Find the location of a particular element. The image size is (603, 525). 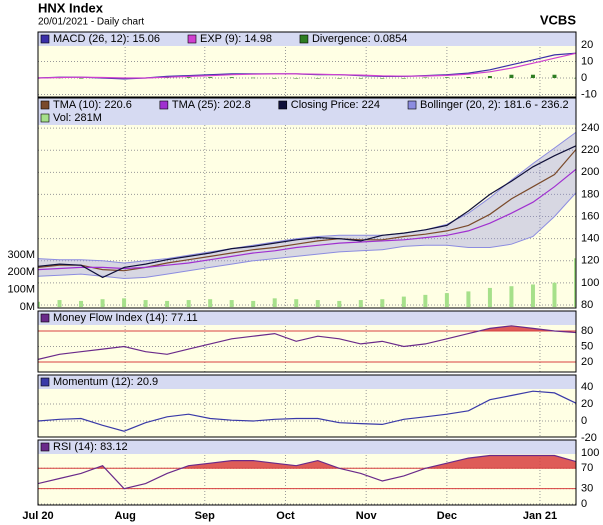

x-tick-label: Jan 21 is located at coordinates (540, 516).